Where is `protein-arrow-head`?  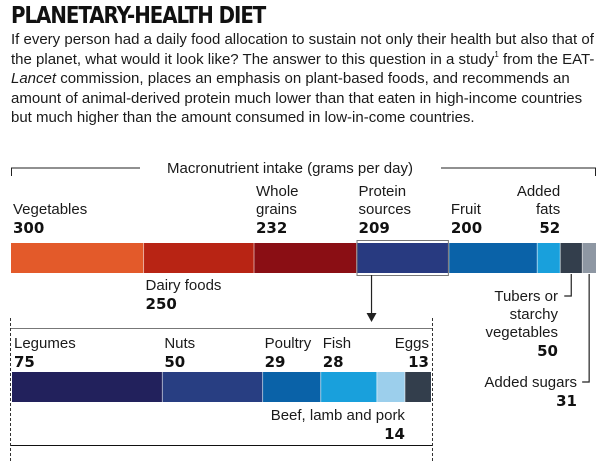 protein-arrow-head is located at coordinates (371, 317).